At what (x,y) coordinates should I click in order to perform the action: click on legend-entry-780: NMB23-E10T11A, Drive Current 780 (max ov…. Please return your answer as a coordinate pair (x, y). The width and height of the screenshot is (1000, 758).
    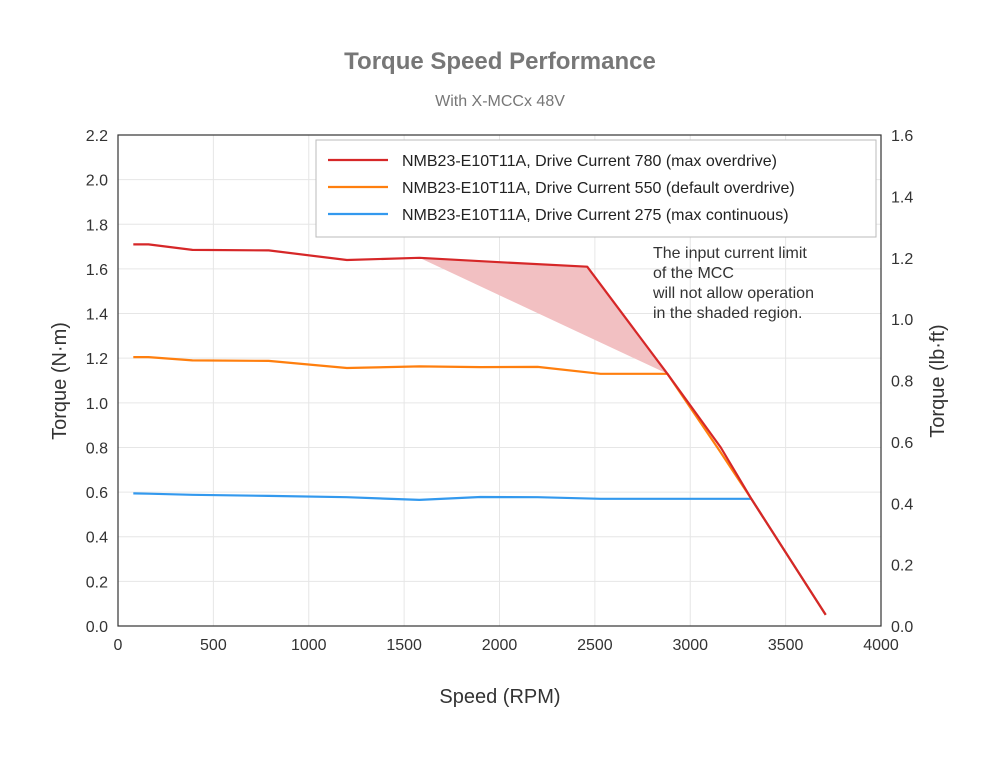
    Looking at the image, I should click on (589, 161).